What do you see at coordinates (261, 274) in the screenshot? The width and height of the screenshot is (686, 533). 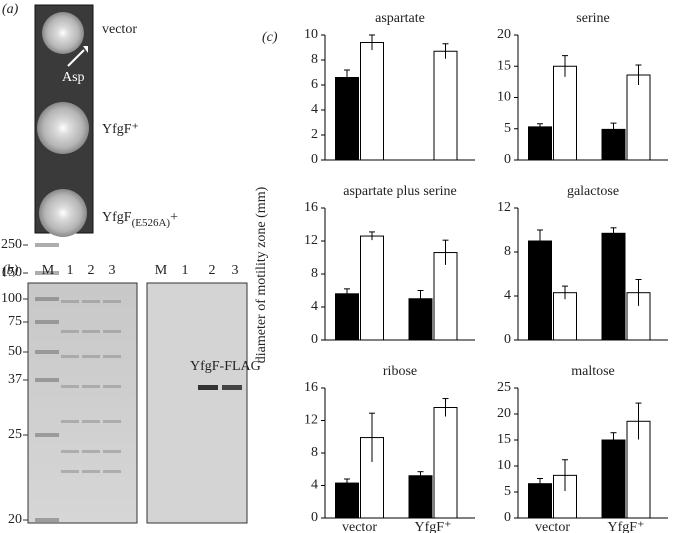 I see `y-axis-label: diameter of motility zone (mm)` at bounding box center [261, 274].